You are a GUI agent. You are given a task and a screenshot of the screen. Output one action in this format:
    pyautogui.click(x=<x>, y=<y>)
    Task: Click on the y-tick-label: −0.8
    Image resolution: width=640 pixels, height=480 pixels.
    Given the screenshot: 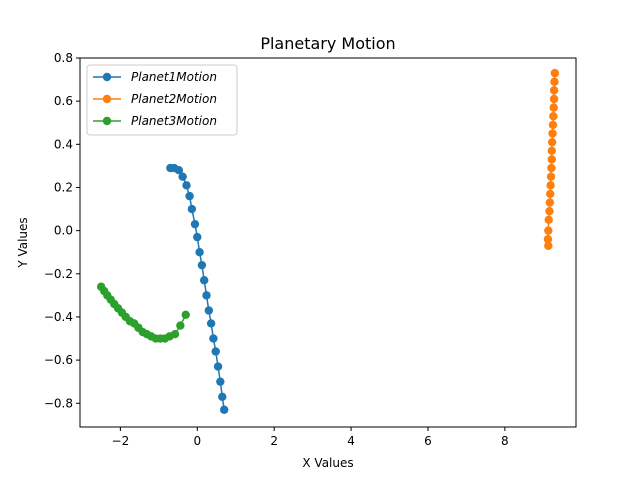 What is the action you would take?
    pyautogui.click(x=58, y=403)
    